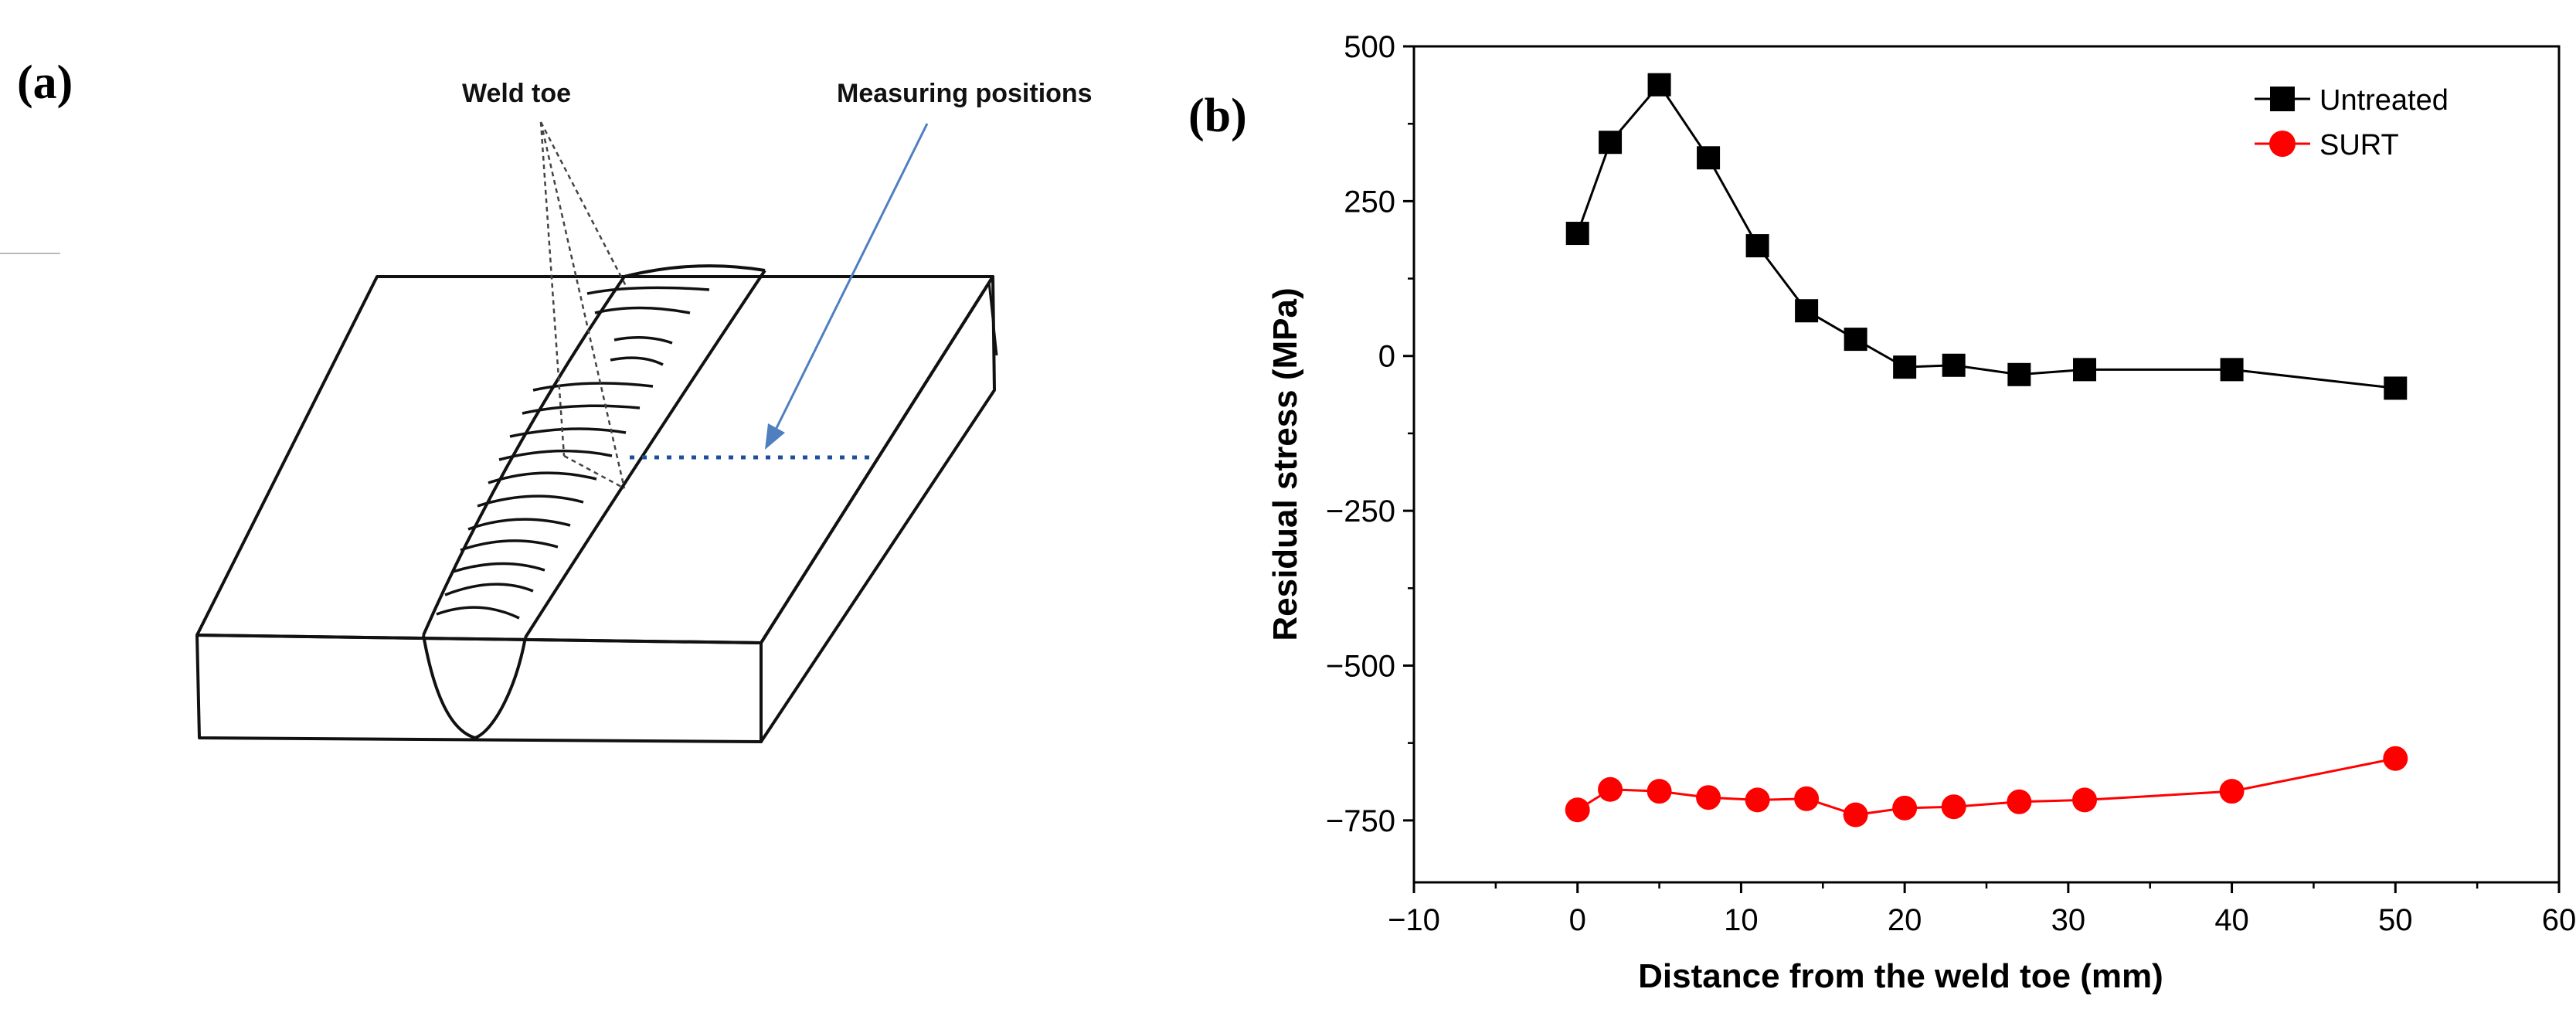 This screenshot has width=2576, height=1016. I want to click on weld-toe-pointers, so click(583, 305).